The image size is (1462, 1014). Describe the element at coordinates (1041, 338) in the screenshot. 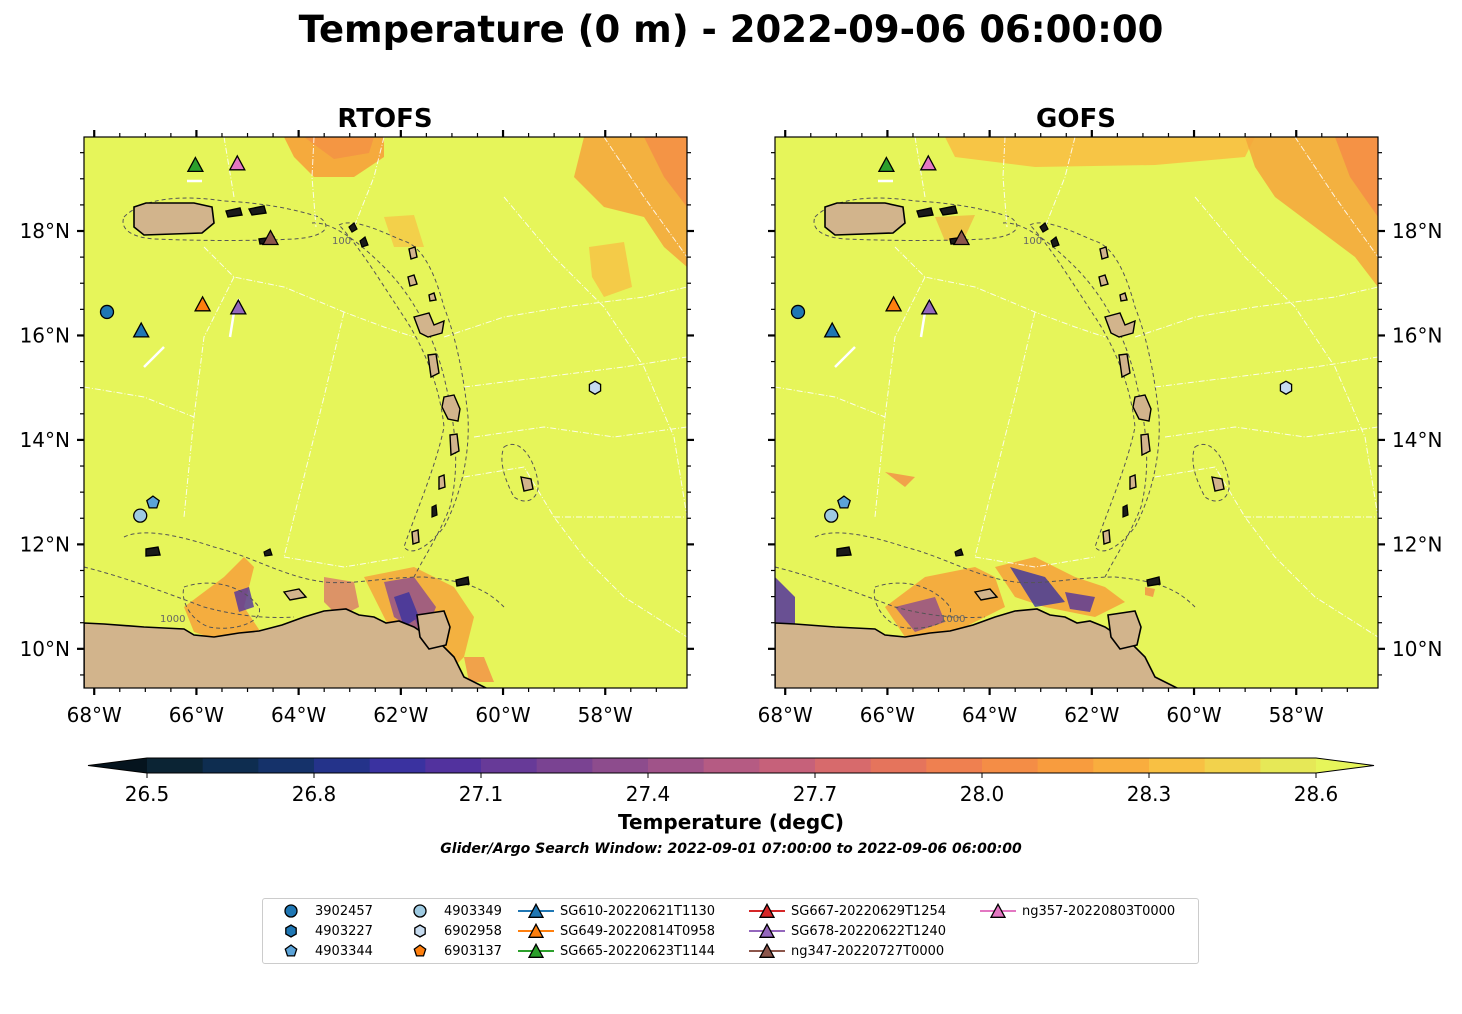

I see `observations-gofs` at that location.